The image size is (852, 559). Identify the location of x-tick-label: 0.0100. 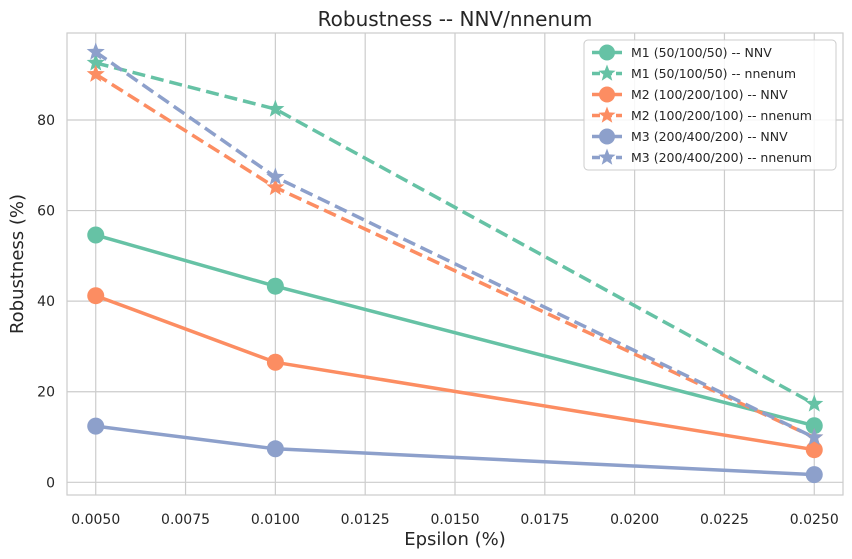
(275, 520).